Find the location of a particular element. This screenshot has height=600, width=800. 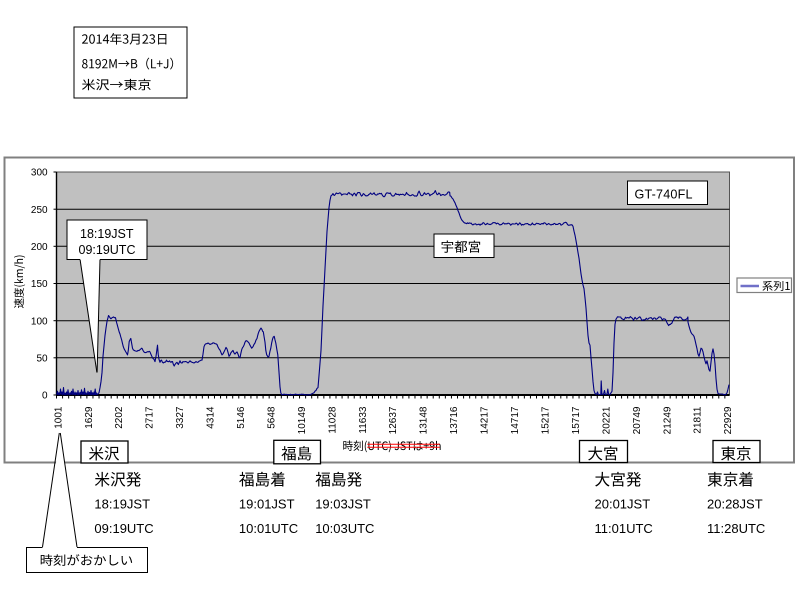

svg-text: 2202 is located at coordinates (119, 417).